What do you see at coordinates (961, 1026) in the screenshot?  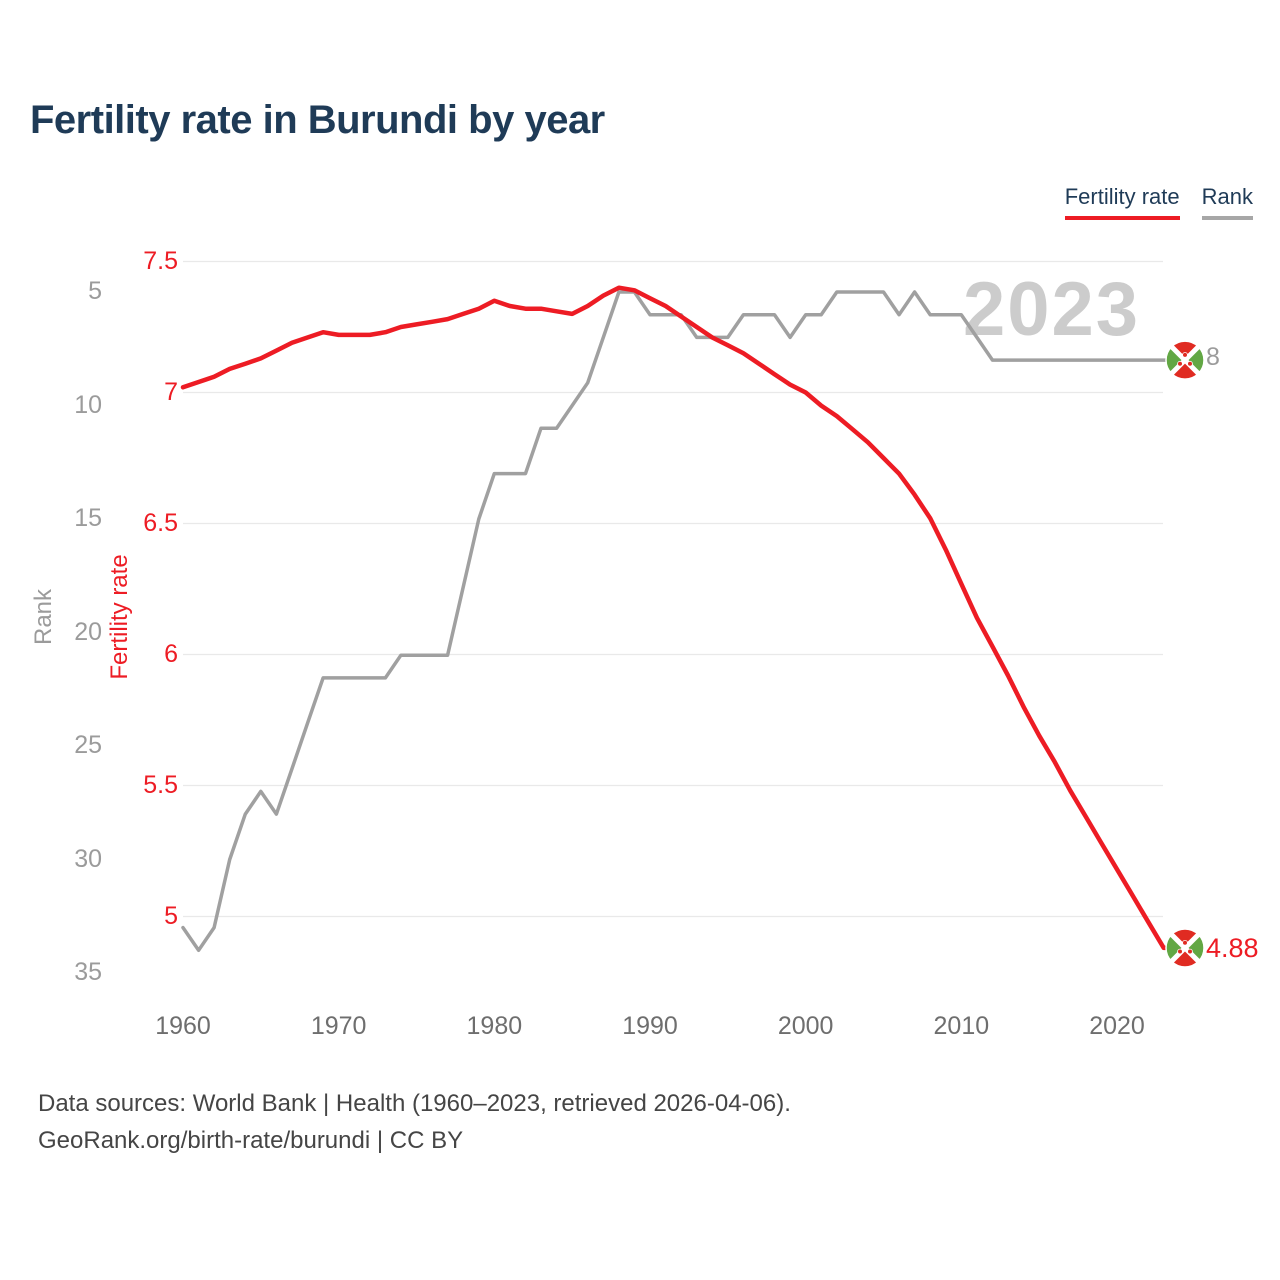 I see `x-tick-label: 2010` at bounding box center [961, 1026].